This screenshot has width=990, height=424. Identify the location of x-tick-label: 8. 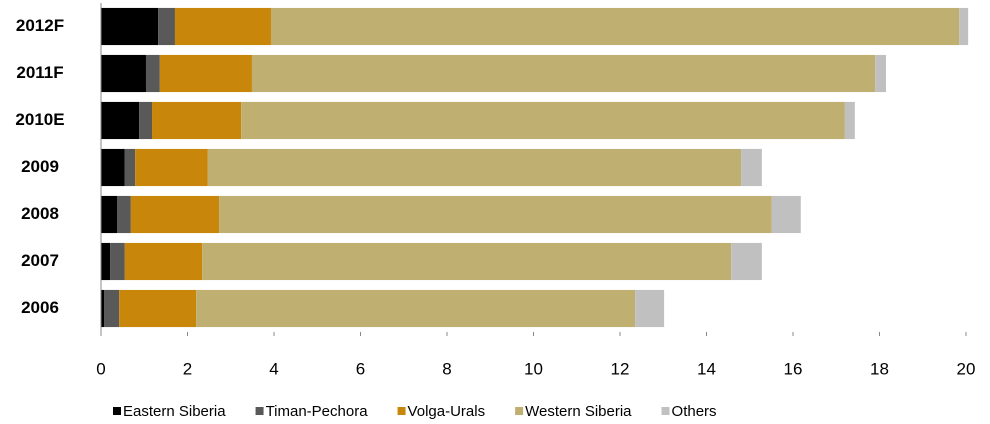
(446, 368).